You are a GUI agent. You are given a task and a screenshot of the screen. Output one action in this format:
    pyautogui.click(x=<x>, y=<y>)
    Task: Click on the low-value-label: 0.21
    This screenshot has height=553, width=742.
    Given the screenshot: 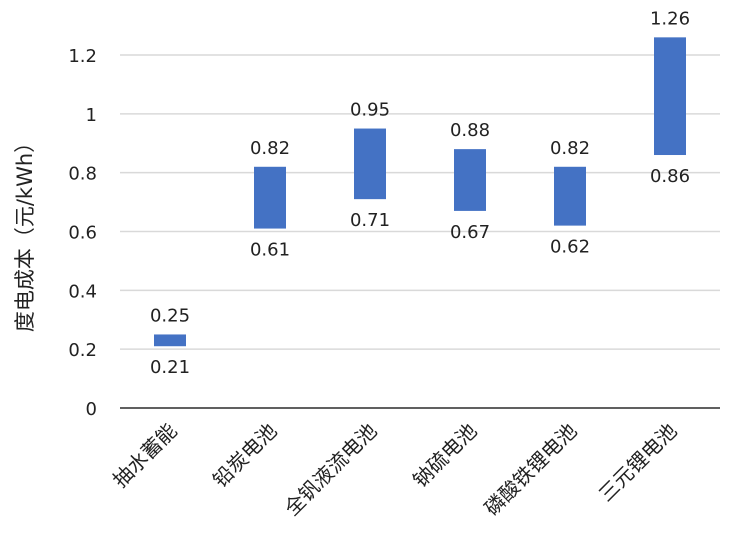 What is the action you would take?
    pyautogui.click(x=170, y=367)
    